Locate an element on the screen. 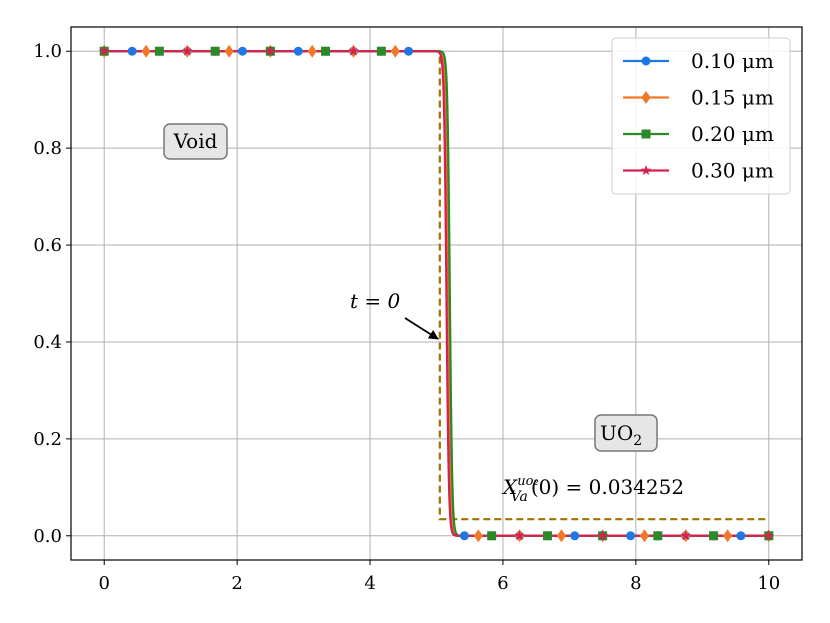  legend-box is located at coordinates (701, 116).